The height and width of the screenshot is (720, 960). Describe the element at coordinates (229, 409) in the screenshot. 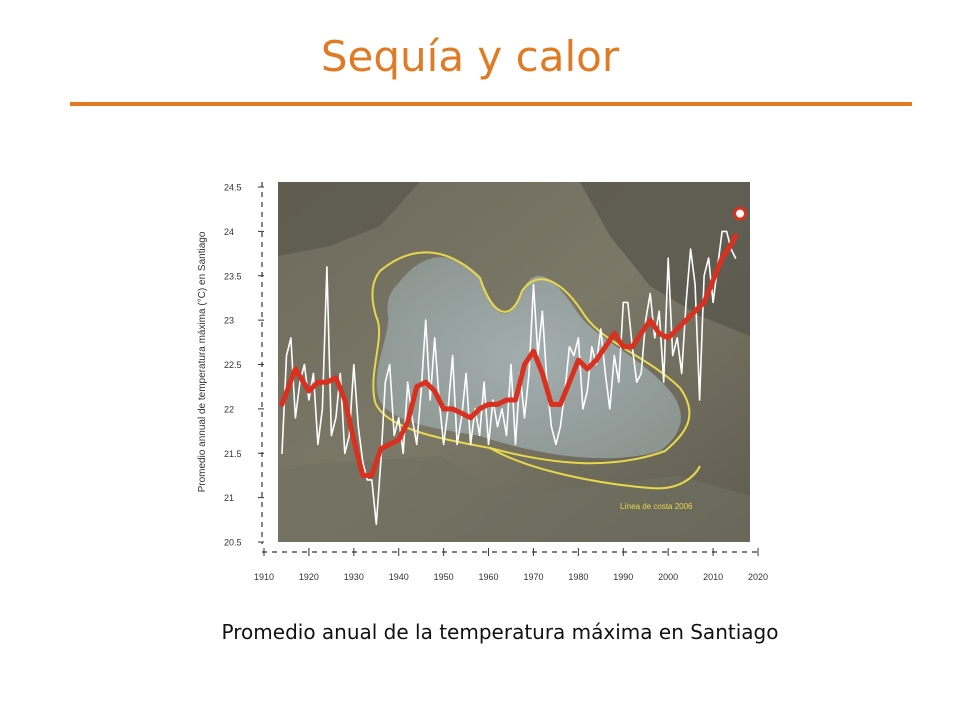

I see `y-tick-label: 22` at that location.